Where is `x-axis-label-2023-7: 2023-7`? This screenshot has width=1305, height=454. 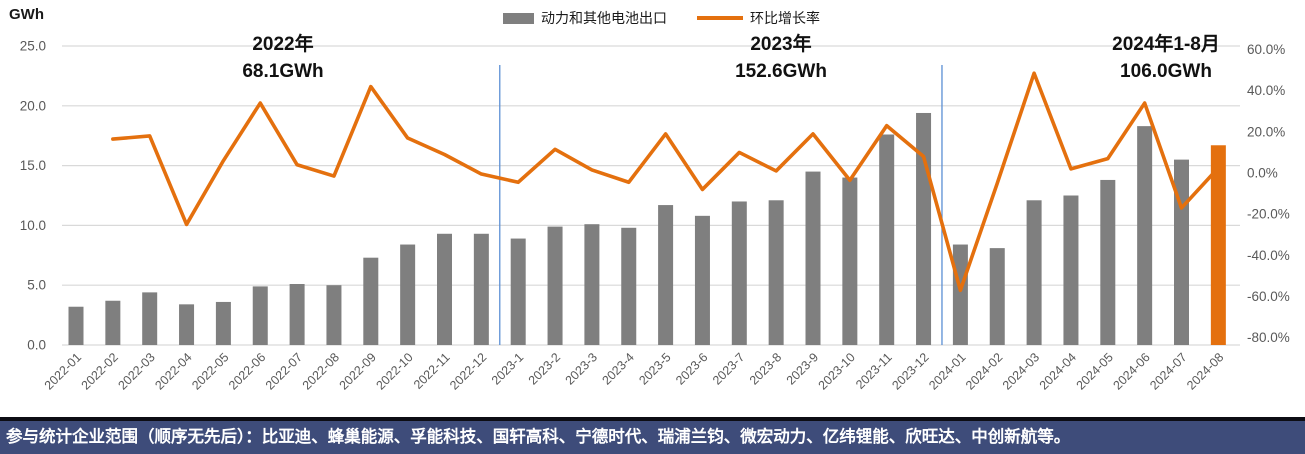
x-axis-label-2023-7: 2023-7 is located at coordinates (728, 368).